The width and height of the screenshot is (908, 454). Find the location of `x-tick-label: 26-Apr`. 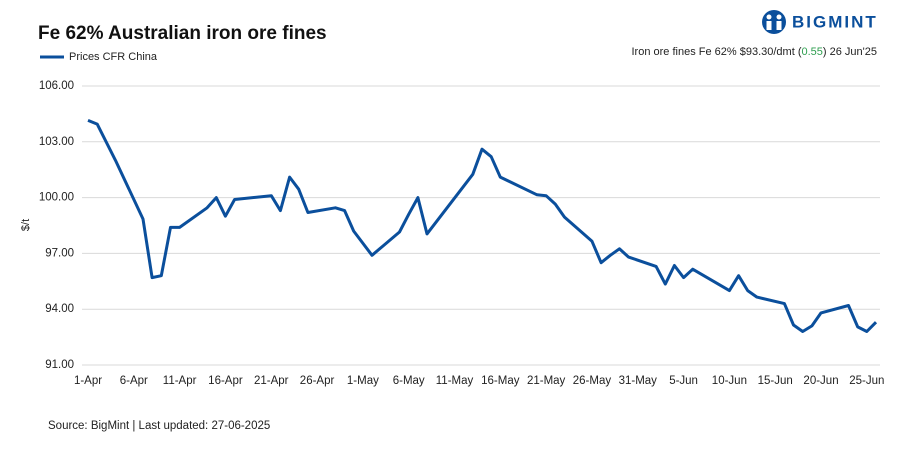

x-tick-label: 26-Apr is located at coordinates (317, 381).